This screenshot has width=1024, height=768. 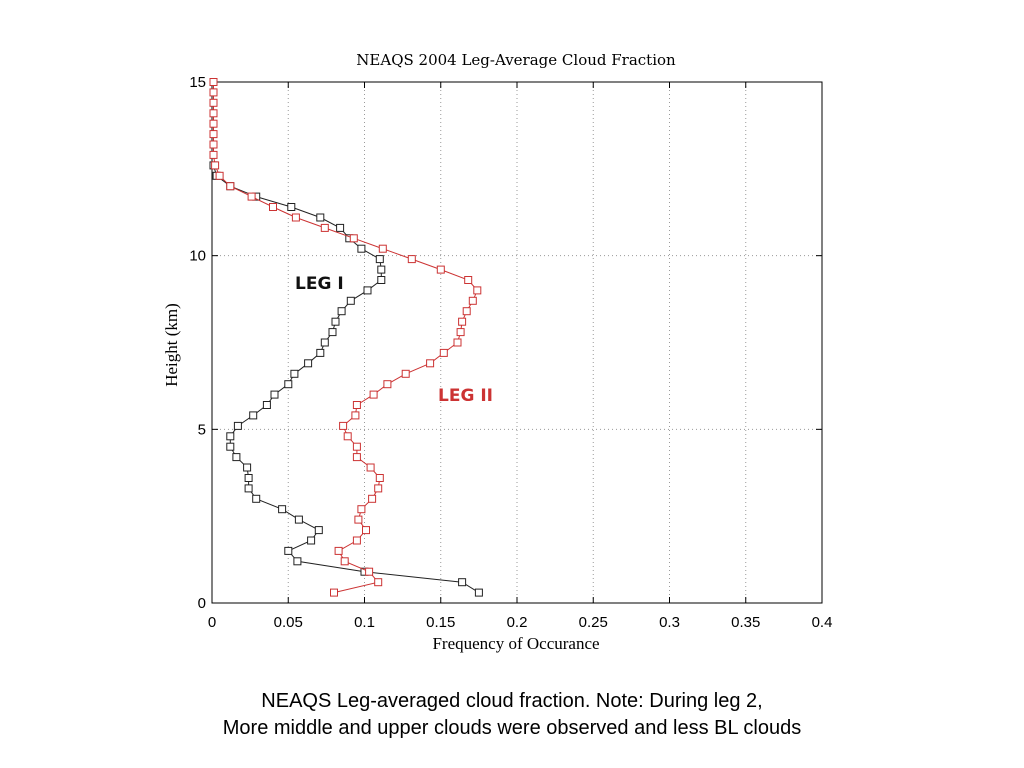 What do you see at coordinates (669, 622) in the screenshot?
I see `x-tick-label: 0.3` at bounding box center [669, 622].